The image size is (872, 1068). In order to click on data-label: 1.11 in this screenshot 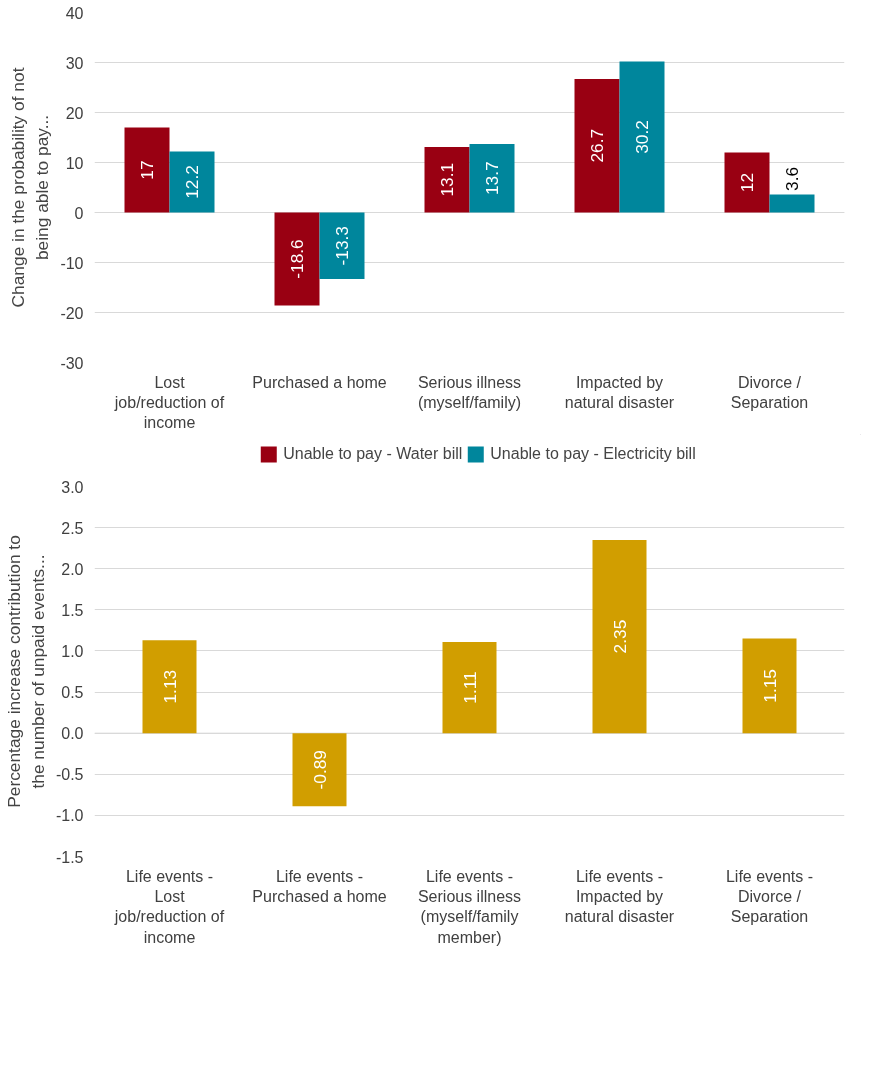, I will do `click(469, 687)`.